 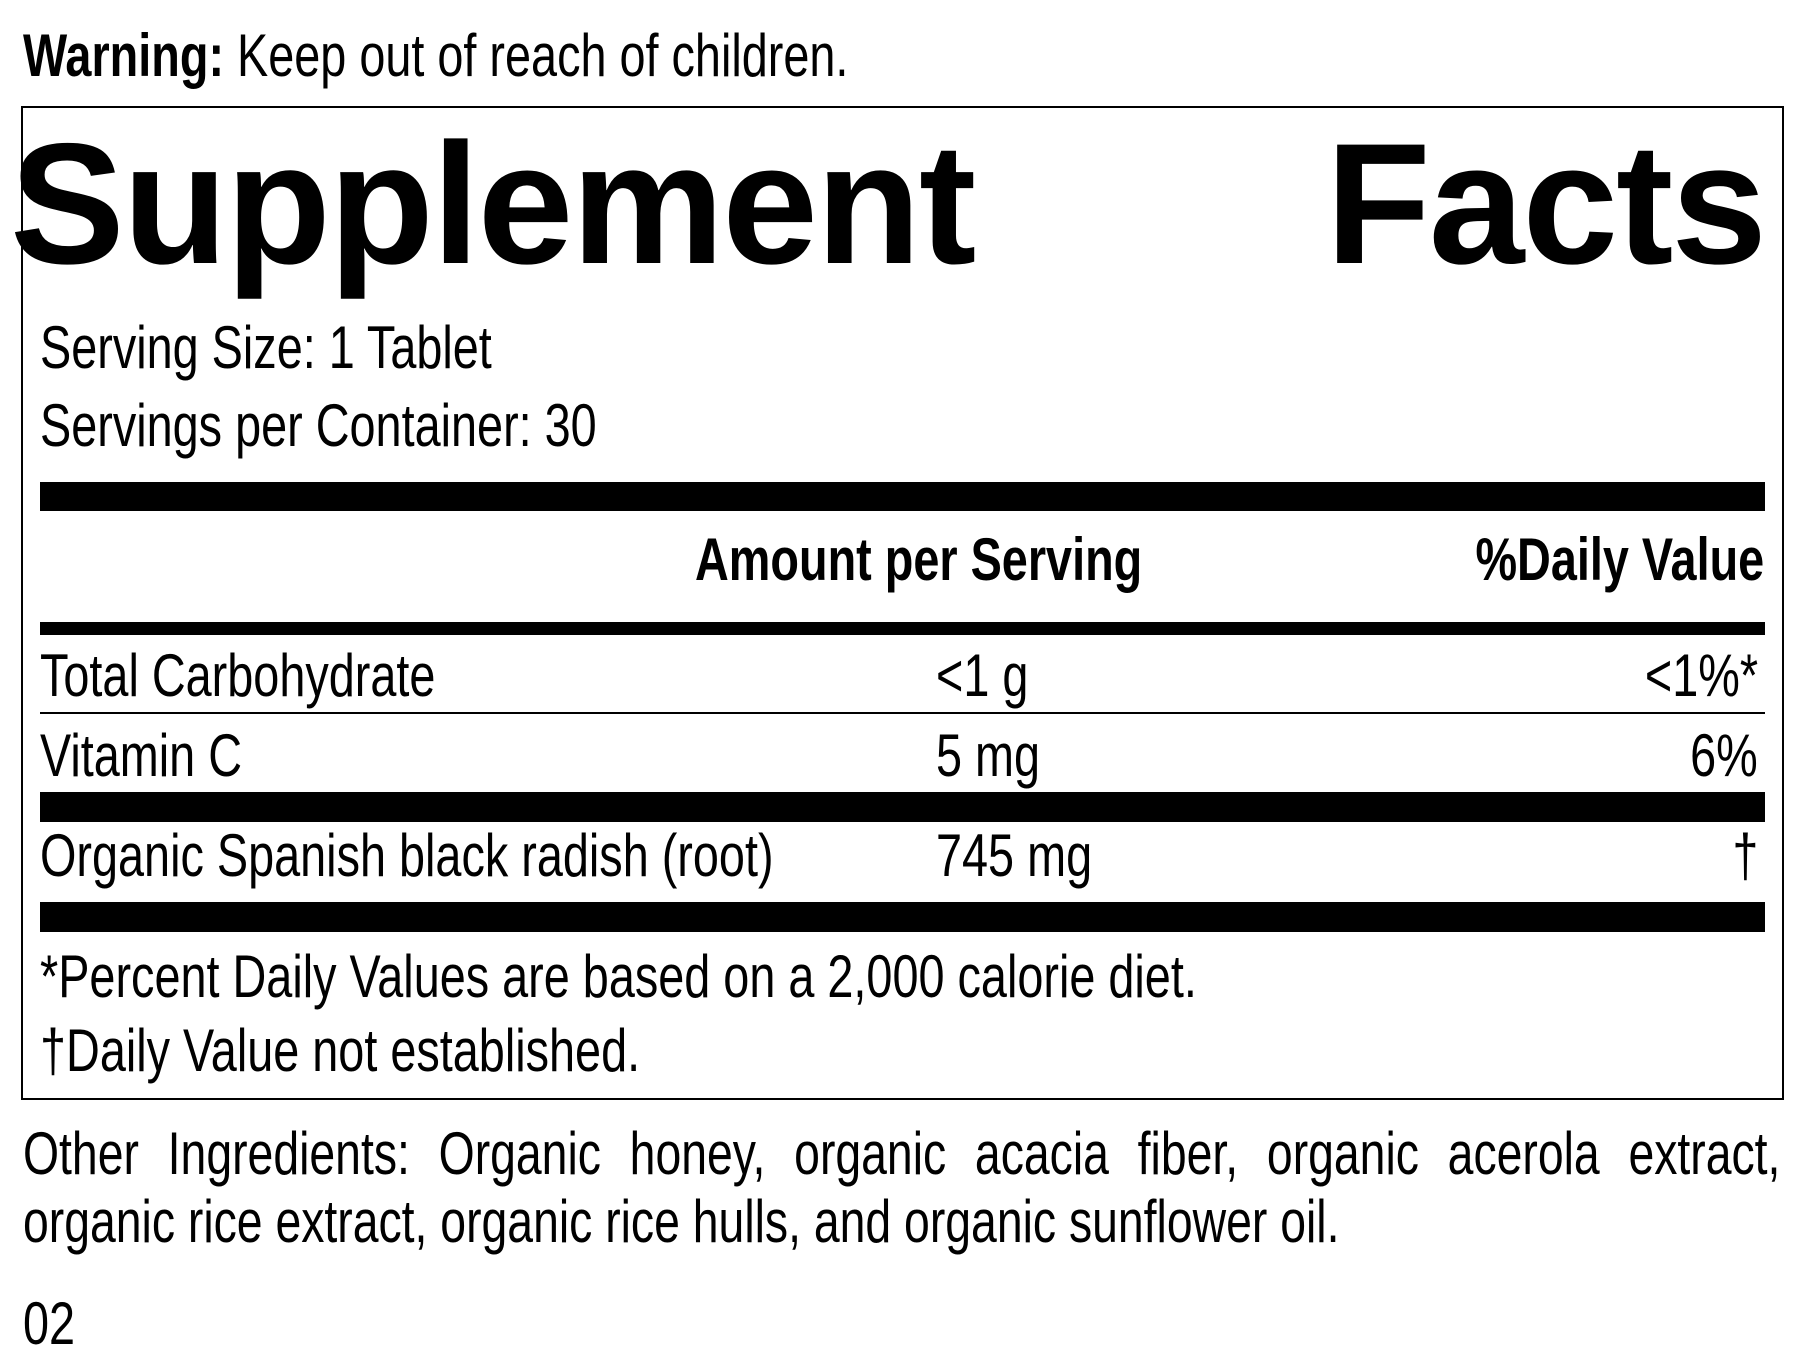 I want to click on row-amount: <1 g, so click(x=982, y=675).